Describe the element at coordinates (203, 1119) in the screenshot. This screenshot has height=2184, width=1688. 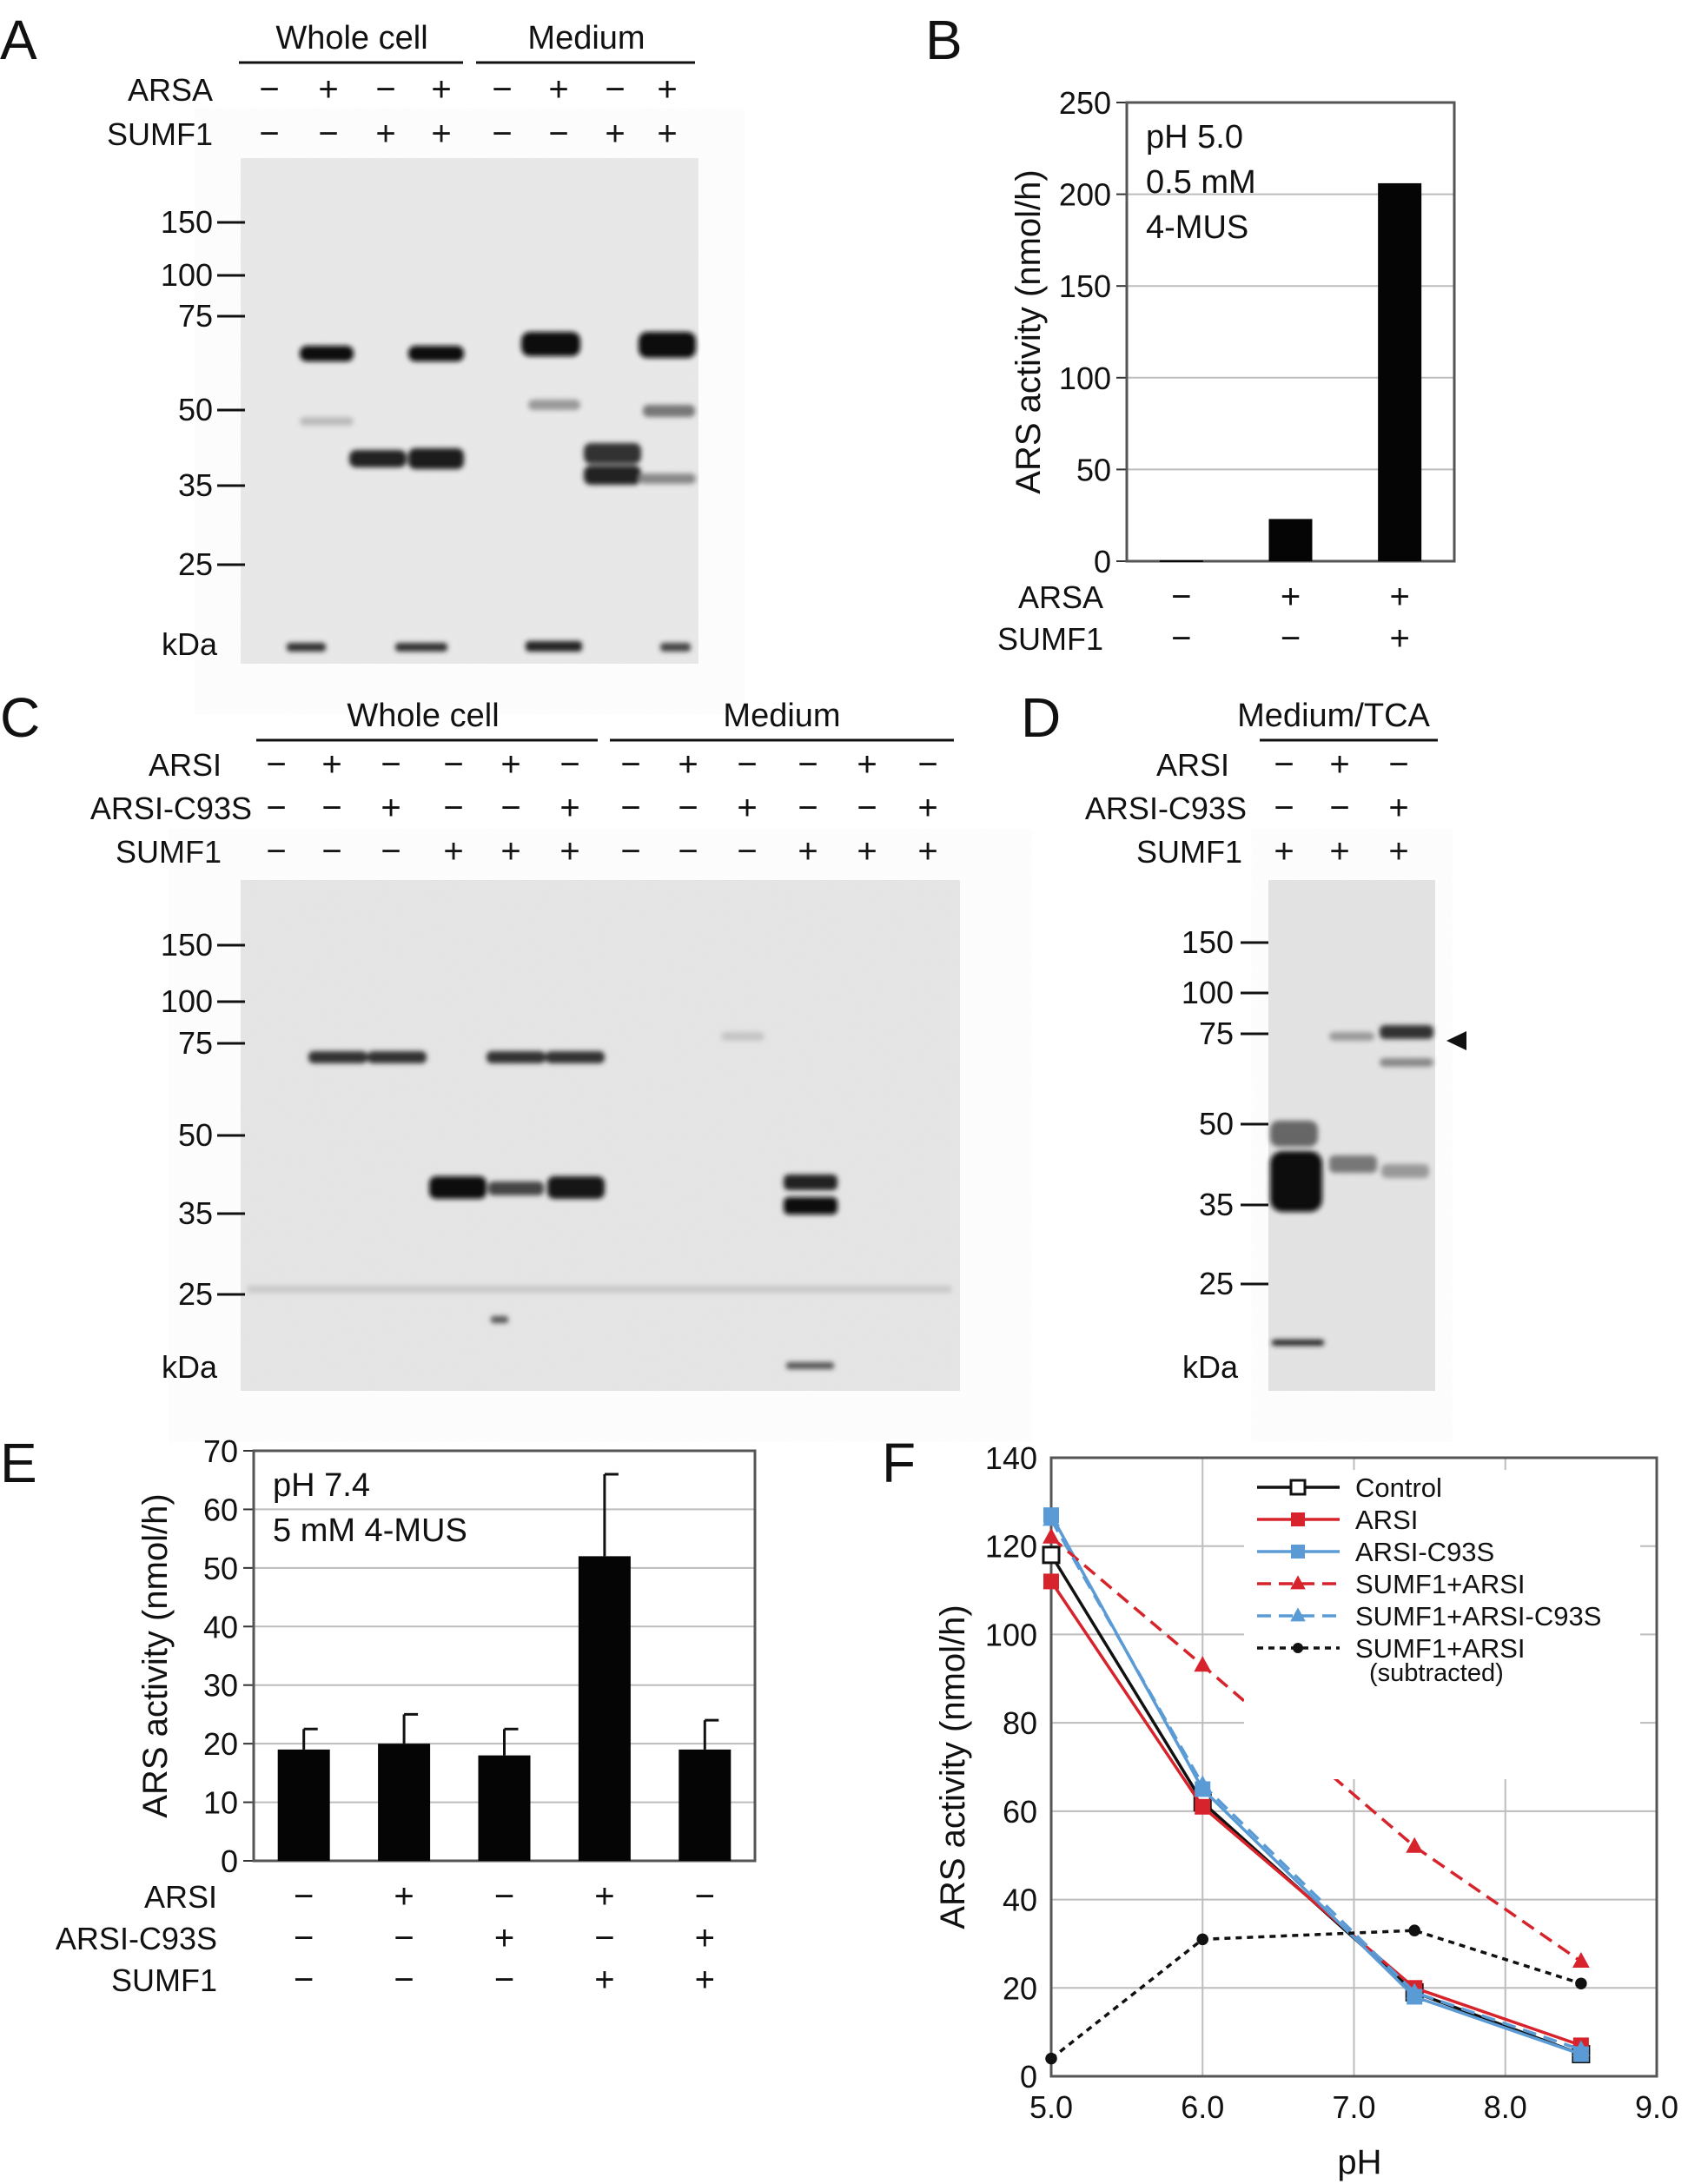
I see `gel-c-markers: 150 100 75 50 35 25` at that location.